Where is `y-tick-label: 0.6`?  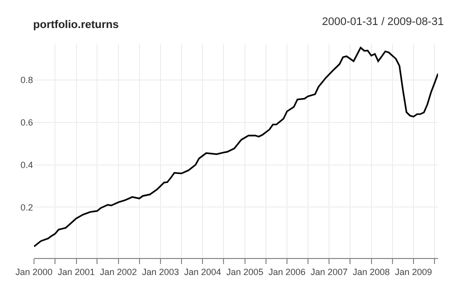
y-tick-label: 0.6 is located at coordinates (26, 123).